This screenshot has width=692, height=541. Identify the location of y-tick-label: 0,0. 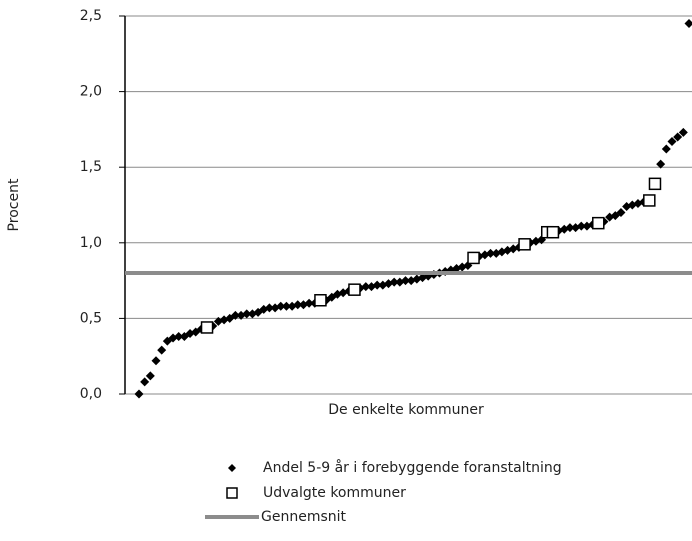
(91, 394).